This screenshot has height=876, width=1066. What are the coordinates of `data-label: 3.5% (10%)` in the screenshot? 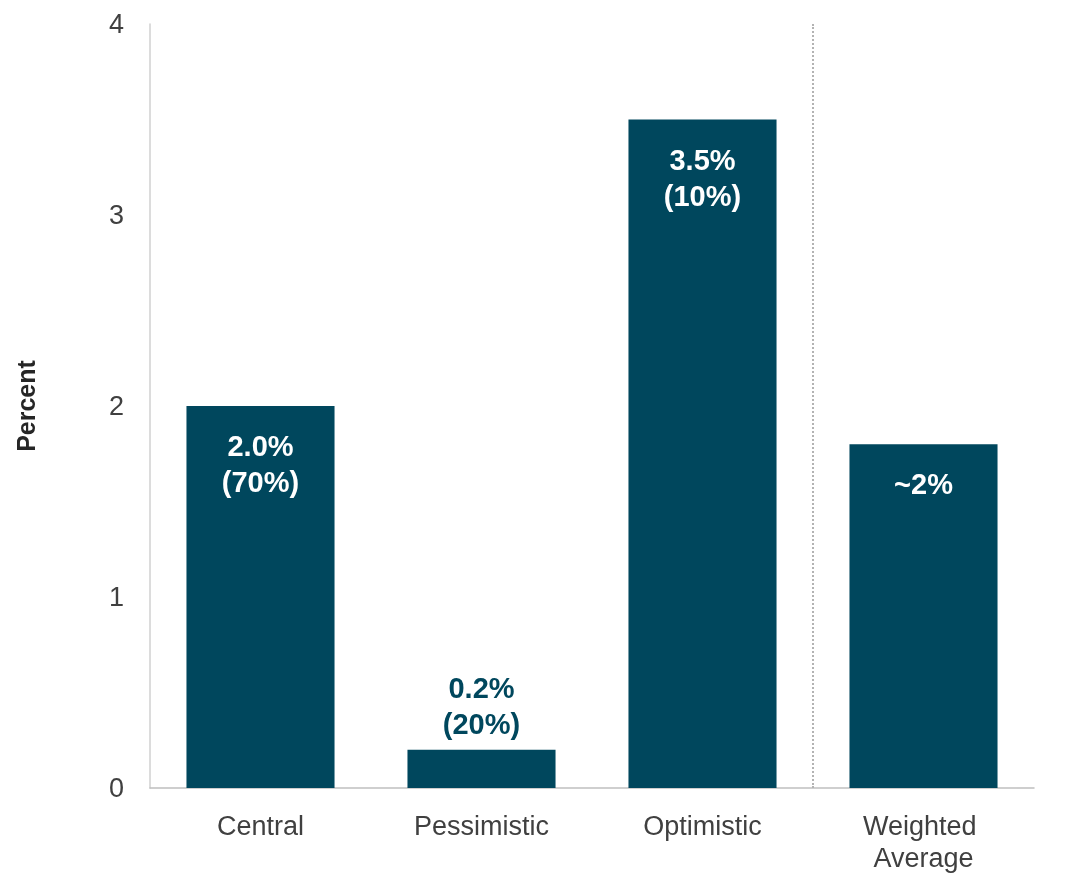 It's located at (702, 177).